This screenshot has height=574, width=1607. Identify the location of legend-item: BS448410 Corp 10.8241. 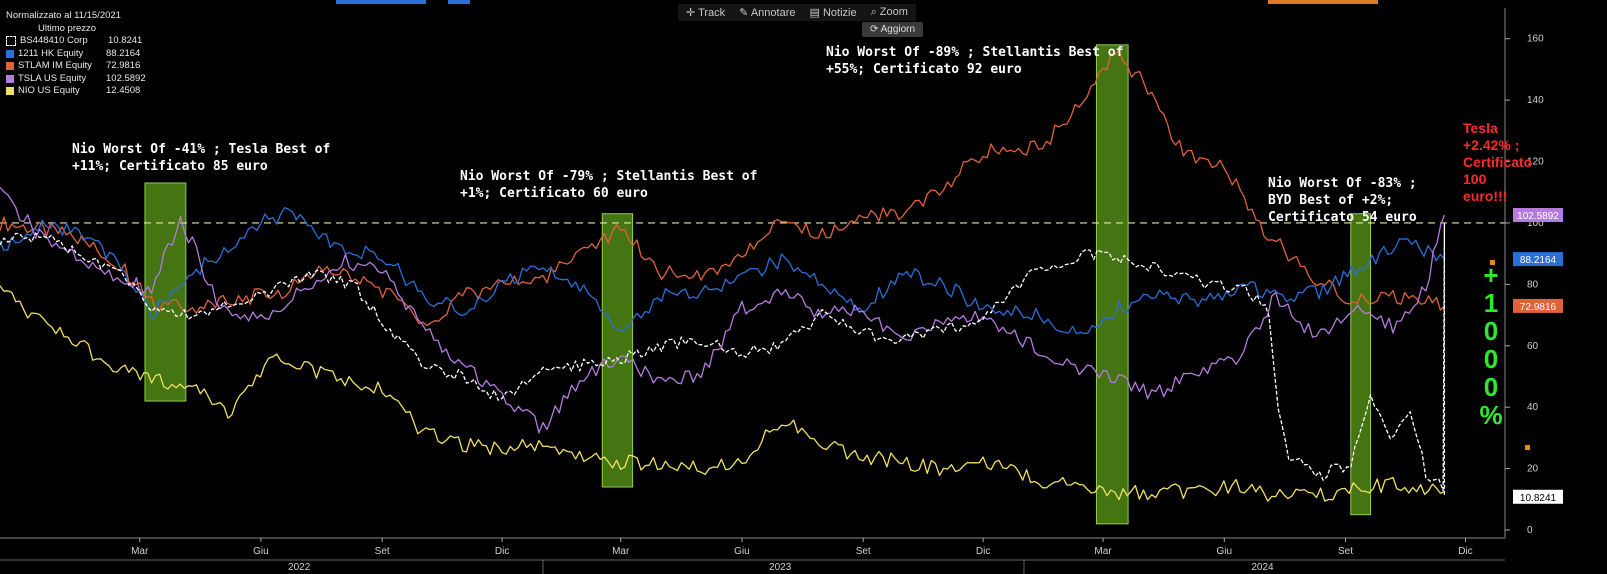
(76, 41).